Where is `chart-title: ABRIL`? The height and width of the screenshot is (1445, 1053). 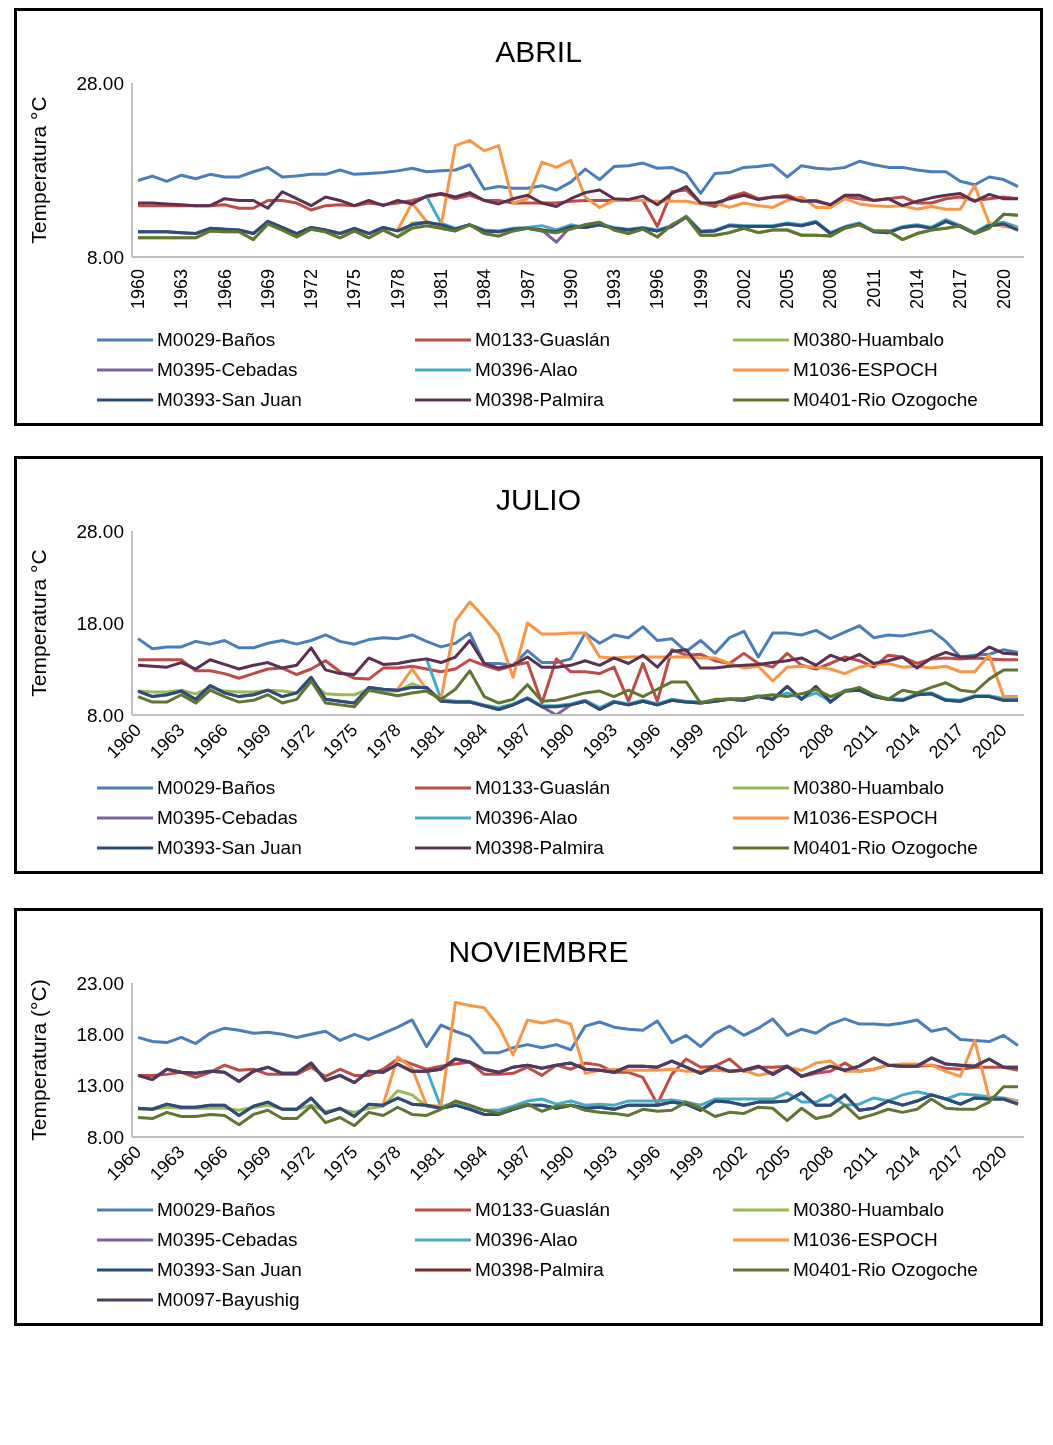
chart-title: ABRIL is located at coordinates (538, 51).